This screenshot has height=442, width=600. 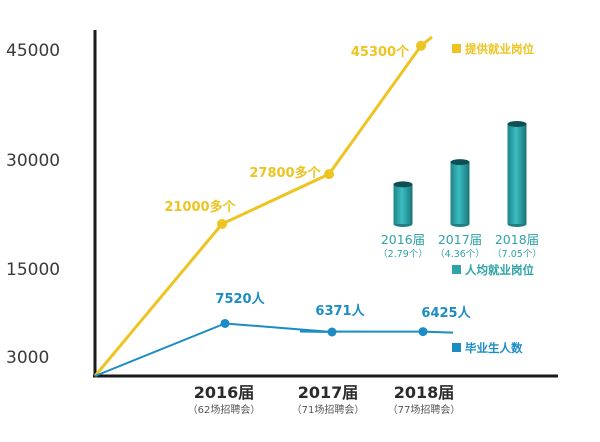 What do you see at coordinates (340, 311) in the screenshot?
I see `graduates-value-label: 6371人` at bounding box center [340, 311].